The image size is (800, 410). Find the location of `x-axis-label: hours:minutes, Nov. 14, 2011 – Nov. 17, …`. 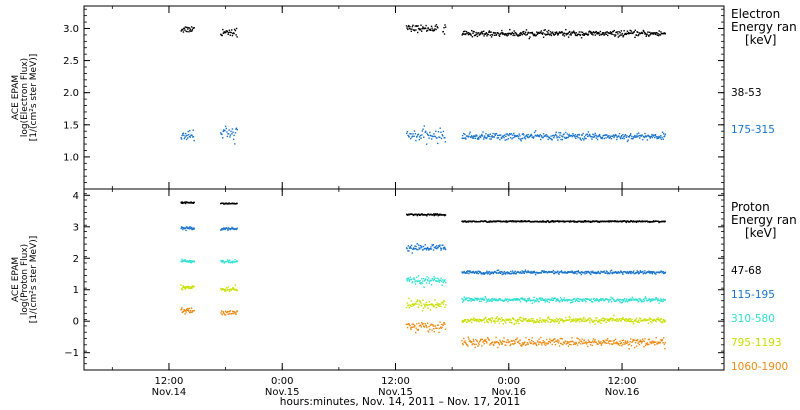

x-axis-label: hours:minutes, Nov. 14, 2011 – Nov. 17, … is located at coordinates (400, 402).